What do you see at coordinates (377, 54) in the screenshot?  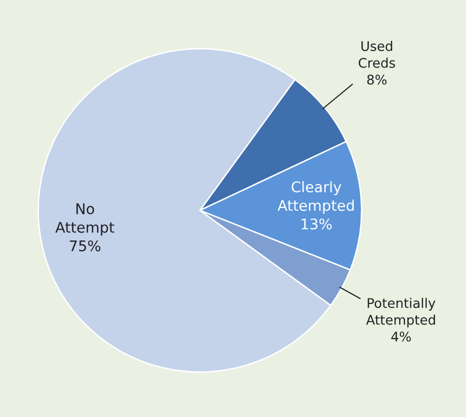 I see `slice-label: Used Creds` at bounding box center [377, 54].